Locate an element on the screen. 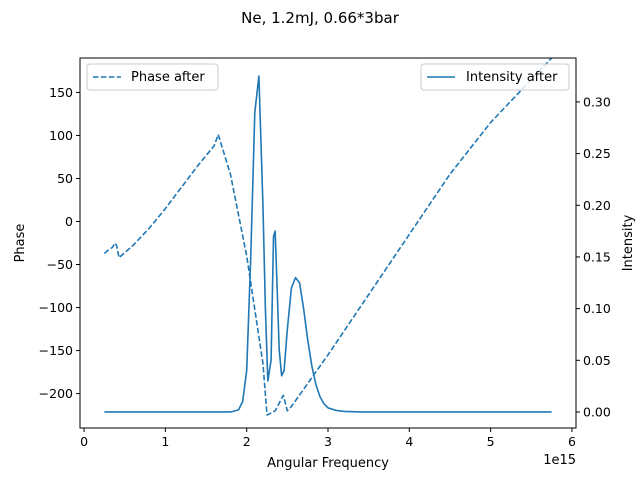 The image size is (640, 480). x-tick-label: 5 is located at coordinates (491, 441).